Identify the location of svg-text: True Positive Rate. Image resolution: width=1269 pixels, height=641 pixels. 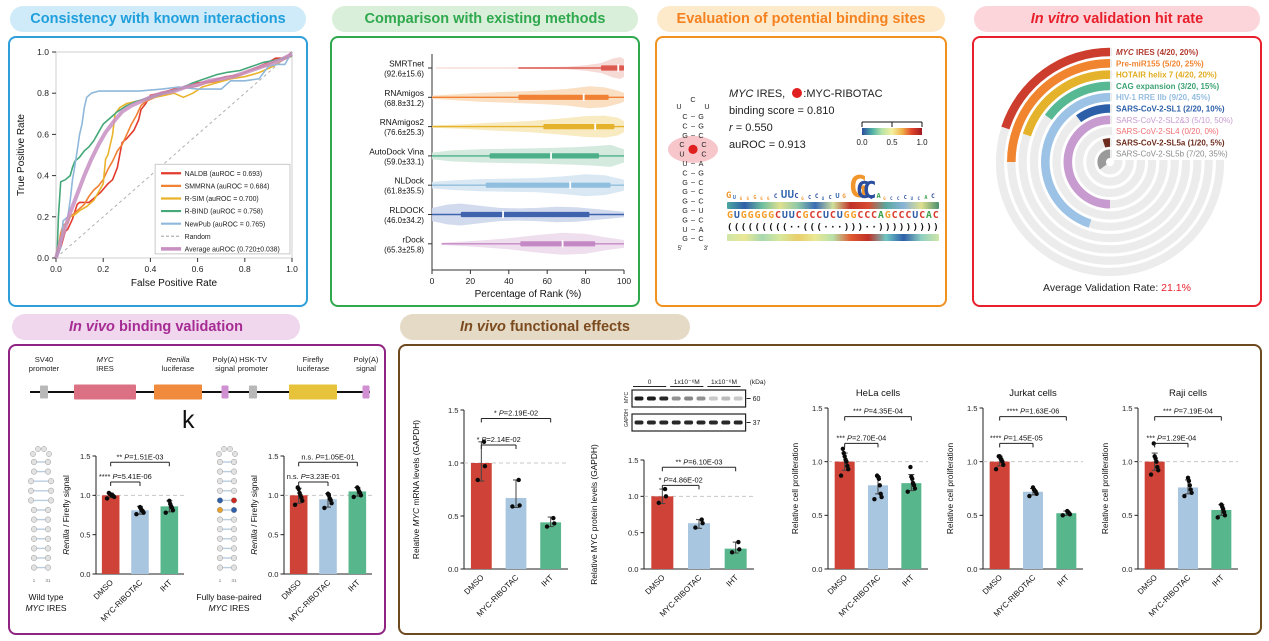
(21, 155).